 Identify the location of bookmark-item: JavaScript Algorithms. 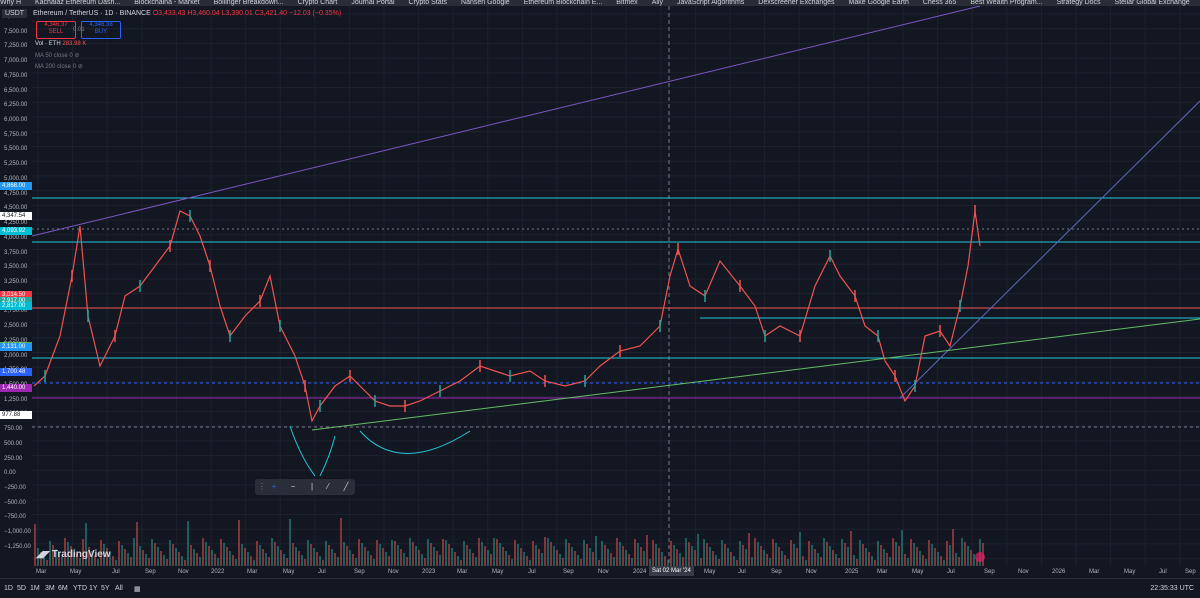
(710, 3).